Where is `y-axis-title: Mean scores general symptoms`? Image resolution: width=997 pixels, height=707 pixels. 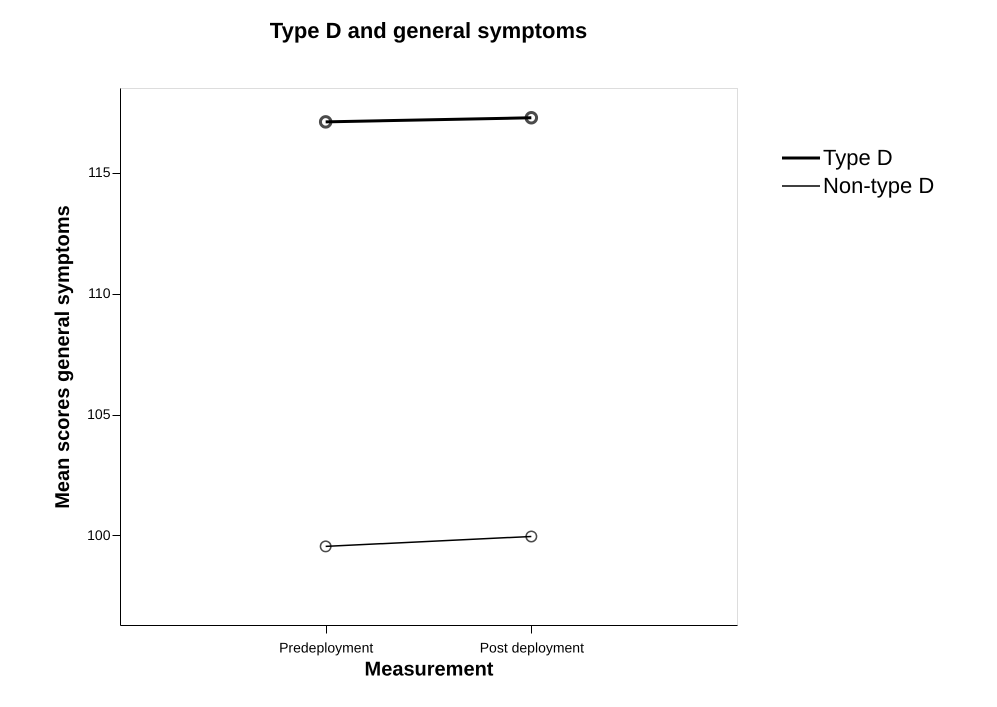
y-axis-title: Mean scores general symptoms is located at coordinates (63, 357).